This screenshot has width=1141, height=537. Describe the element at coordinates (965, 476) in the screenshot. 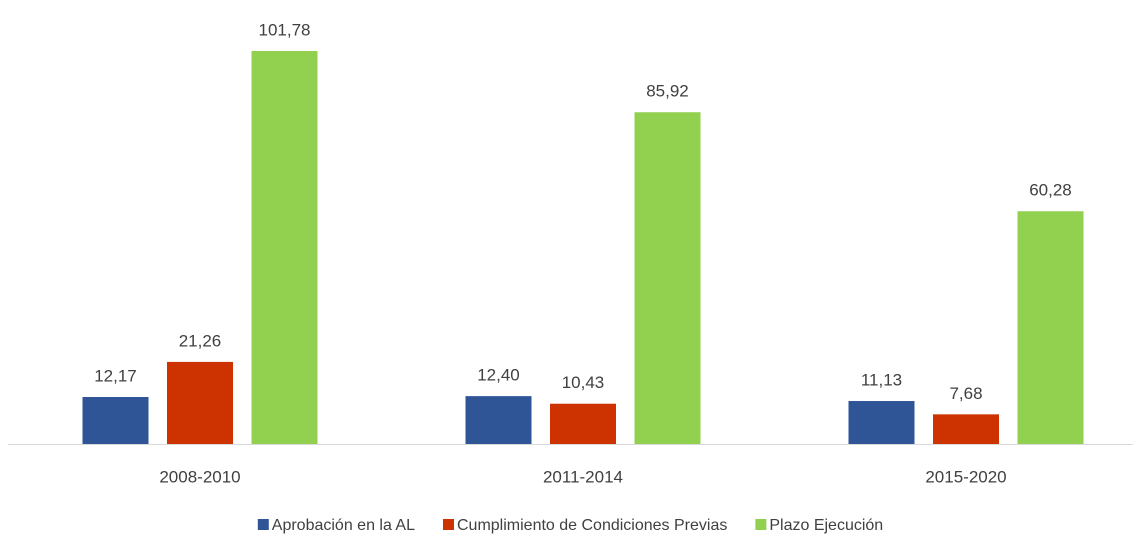

I see `x-tick-label: 2015-2020` at that location.